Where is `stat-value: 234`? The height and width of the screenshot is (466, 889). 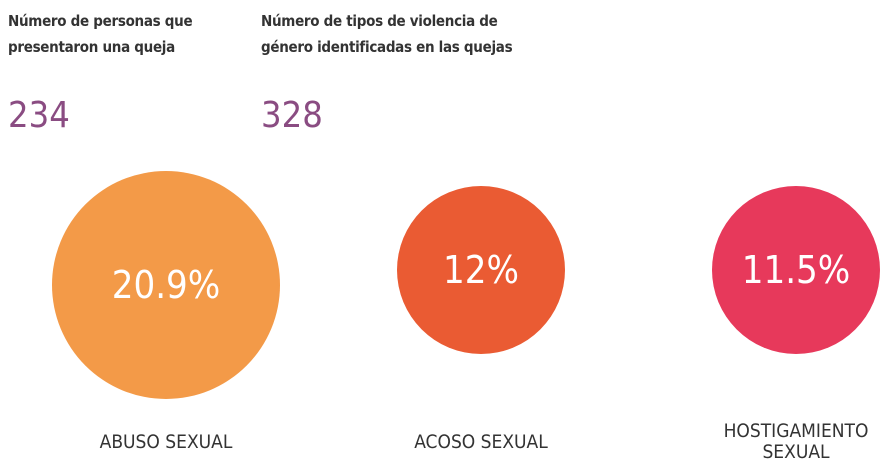
stat-value: 234 is located at coordinates (39, 115).